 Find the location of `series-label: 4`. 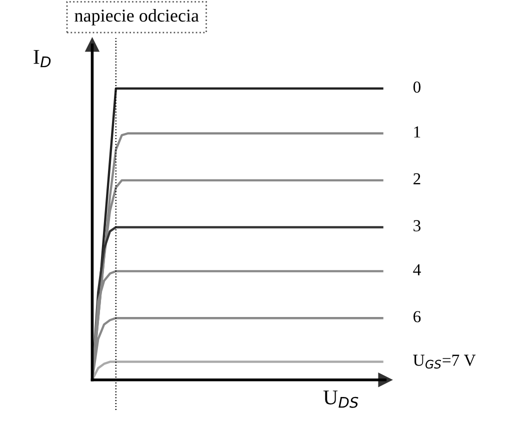

series-label: 4 is located at coordinates (417, 270).